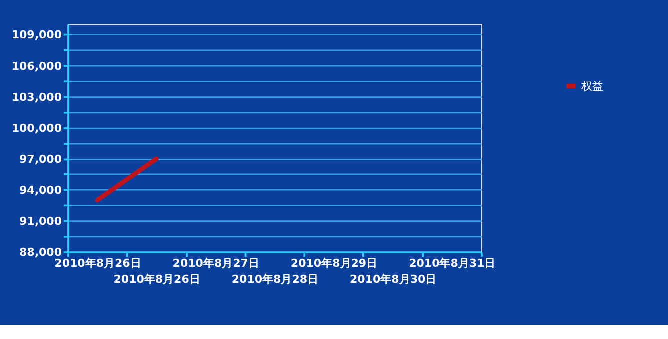 The height and width of the screenshot is (339, 668). Describe the element at coordinates (37, 97) in the screenshot. I see `y-tick-label: 103,000` at that location.